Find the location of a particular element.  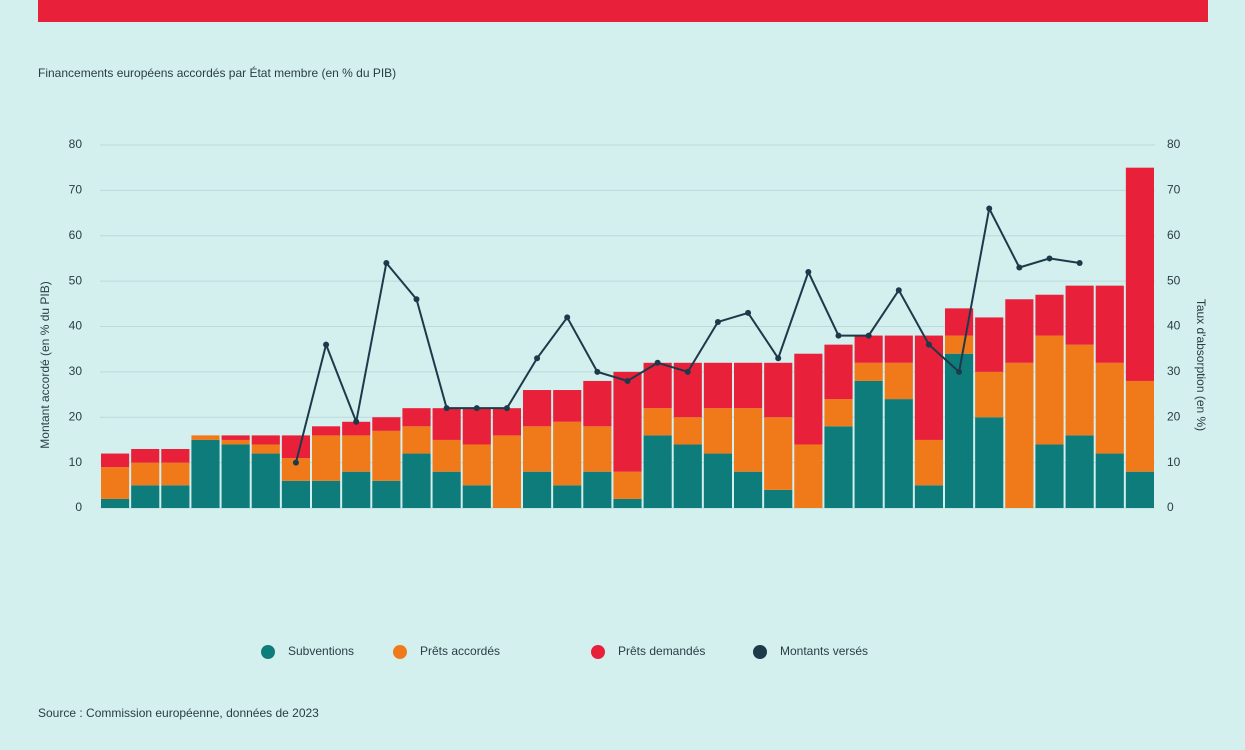

y2-tick-label: 20 is located at coordinates (1174, 416).